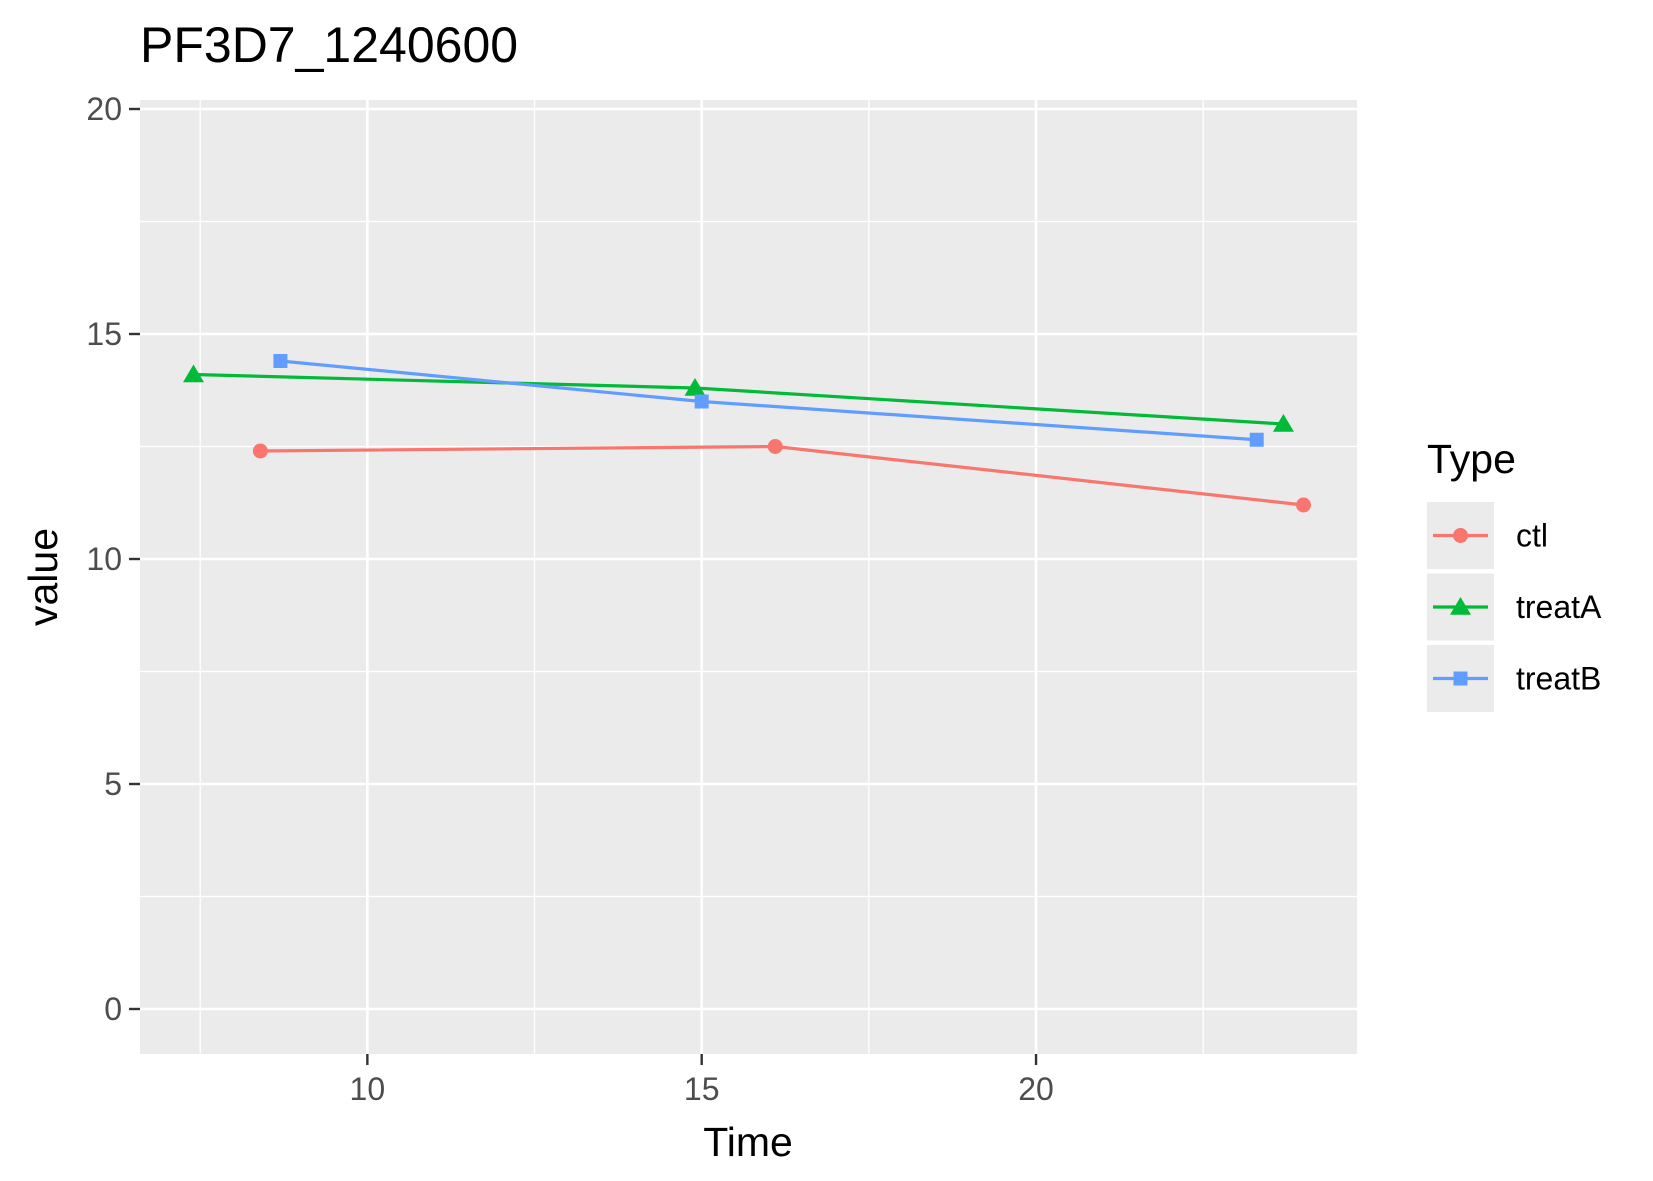 The width and height of the screenshot is (1653, 1181). Describe the element at coordinates (702, 1089) in the screenshot. I see `x-tick-label: 15` at that location.